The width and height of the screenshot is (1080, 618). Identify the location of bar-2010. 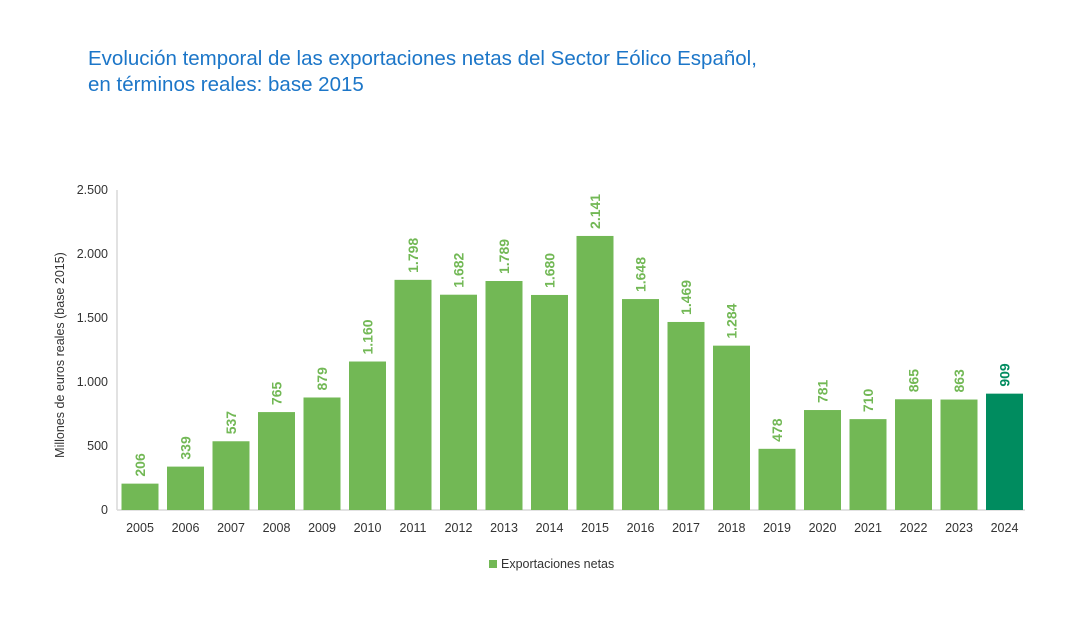
(367, 435).